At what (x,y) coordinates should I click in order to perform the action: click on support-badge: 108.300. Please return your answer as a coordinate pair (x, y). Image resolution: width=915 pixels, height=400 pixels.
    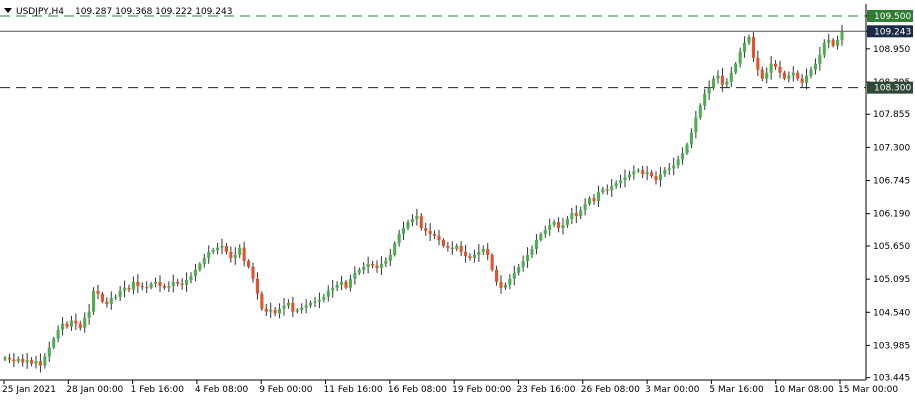
    Looking at the image, I should click on (890, 87).